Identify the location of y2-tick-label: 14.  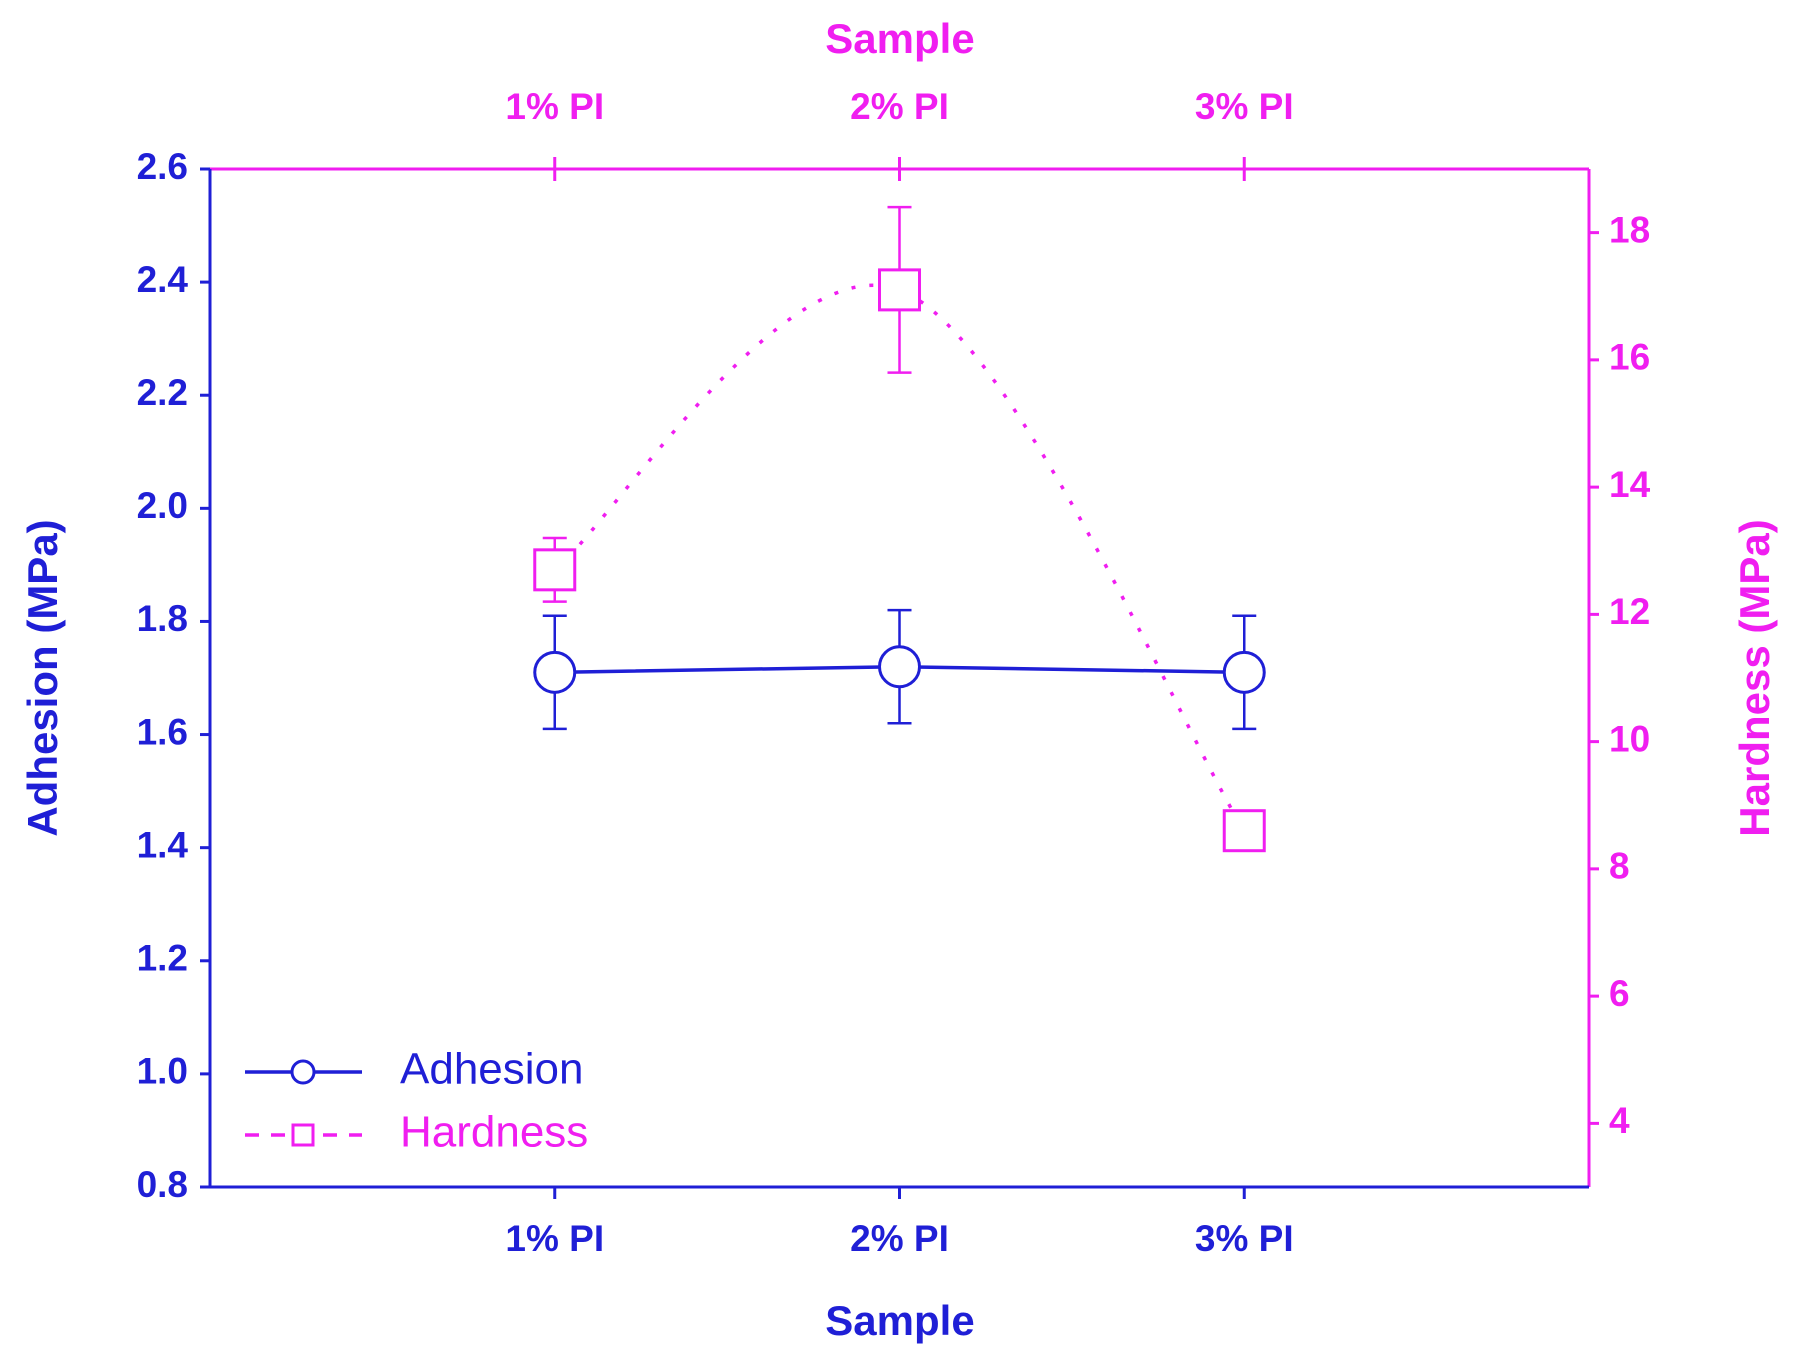
(1630, 484).